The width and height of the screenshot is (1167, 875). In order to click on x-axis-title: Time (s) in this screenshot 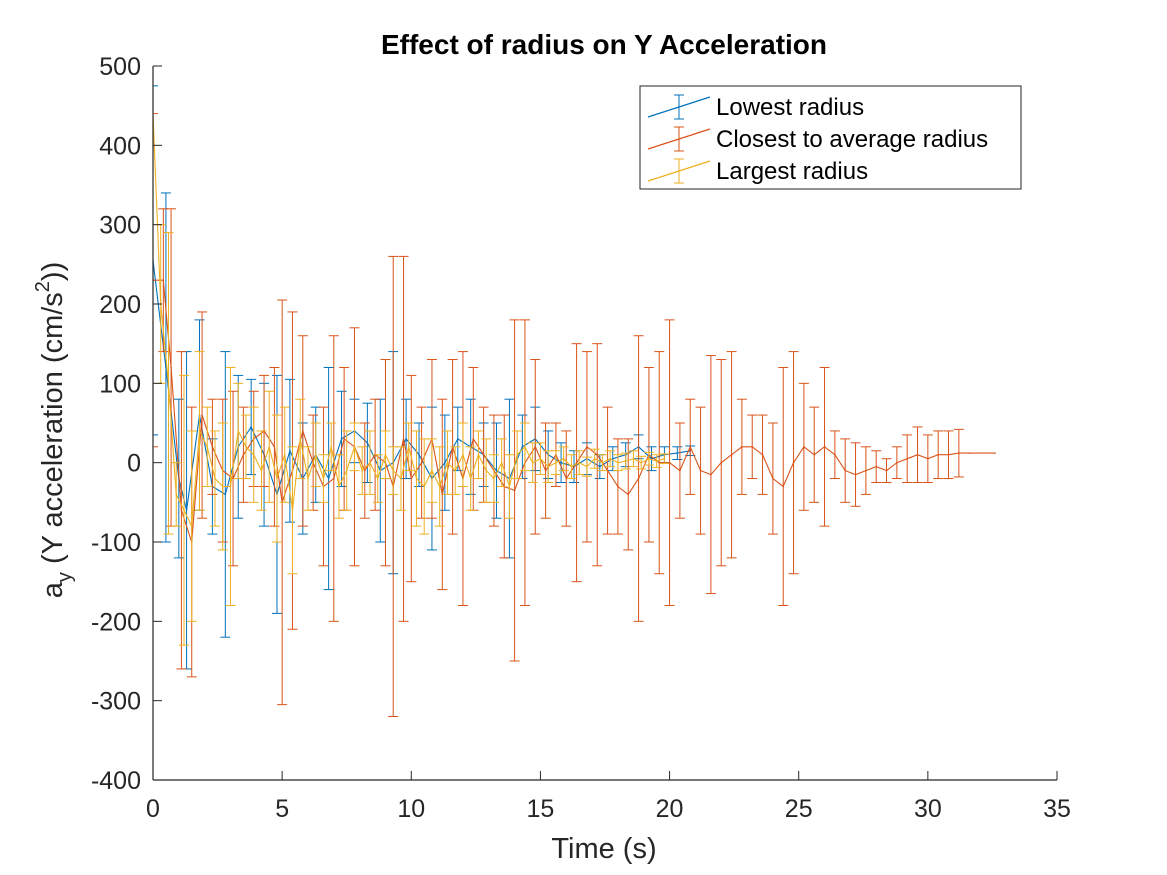, I will do `click(603, 849)`.